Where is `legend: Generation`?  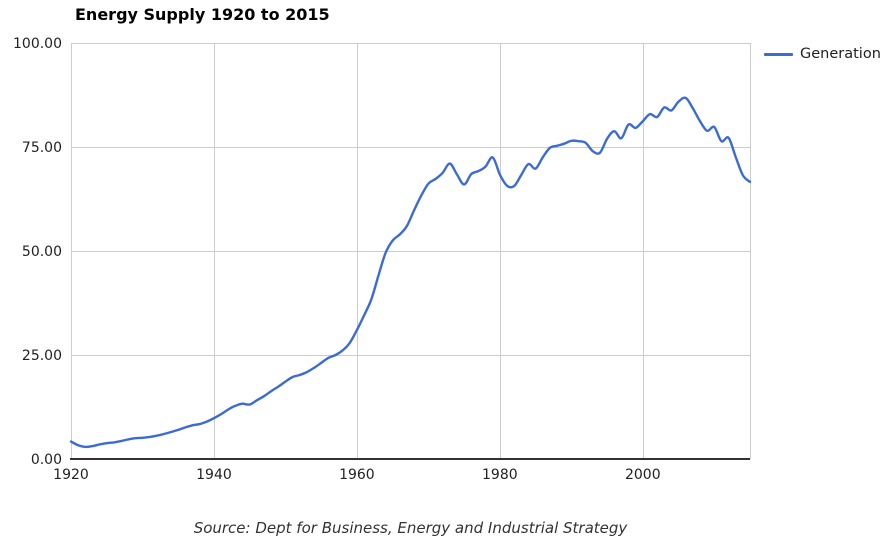 legend: Generation is located at coordinates (822, 54).